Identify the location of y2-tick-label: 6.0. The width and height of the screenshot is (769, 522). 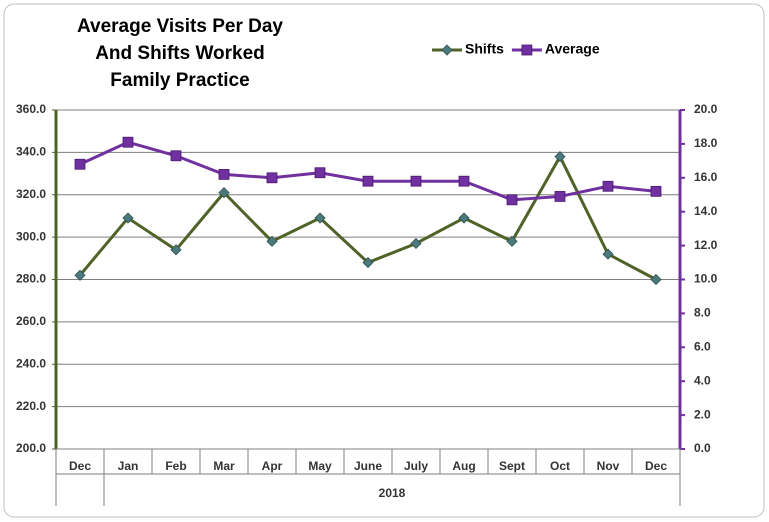
(702, 346).